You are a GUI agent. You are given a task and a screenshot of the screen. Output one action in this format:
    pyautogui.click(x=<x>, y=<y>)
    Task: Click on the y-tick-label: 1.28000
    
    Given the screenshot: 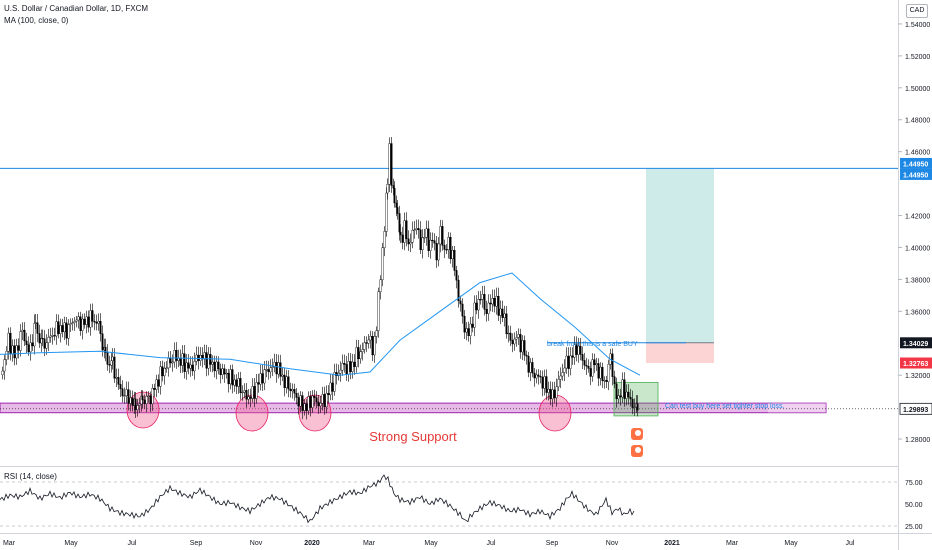 What is the action you would take?
    pyautogui.click(x=917, y=440)
    